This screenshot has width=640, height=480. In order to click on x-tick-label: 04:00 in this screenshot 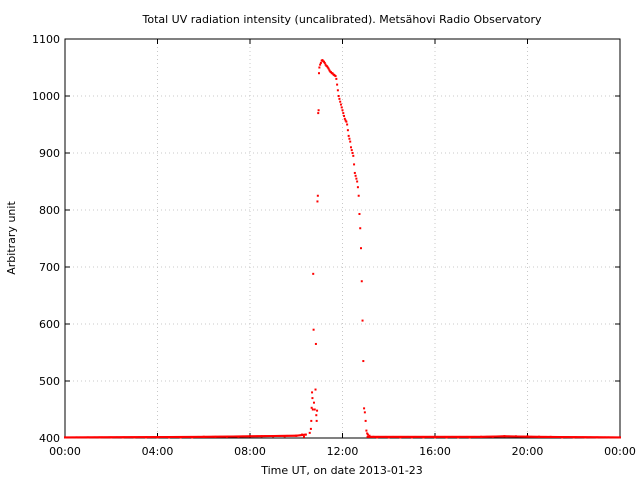, I will do `click(158, 451)`.